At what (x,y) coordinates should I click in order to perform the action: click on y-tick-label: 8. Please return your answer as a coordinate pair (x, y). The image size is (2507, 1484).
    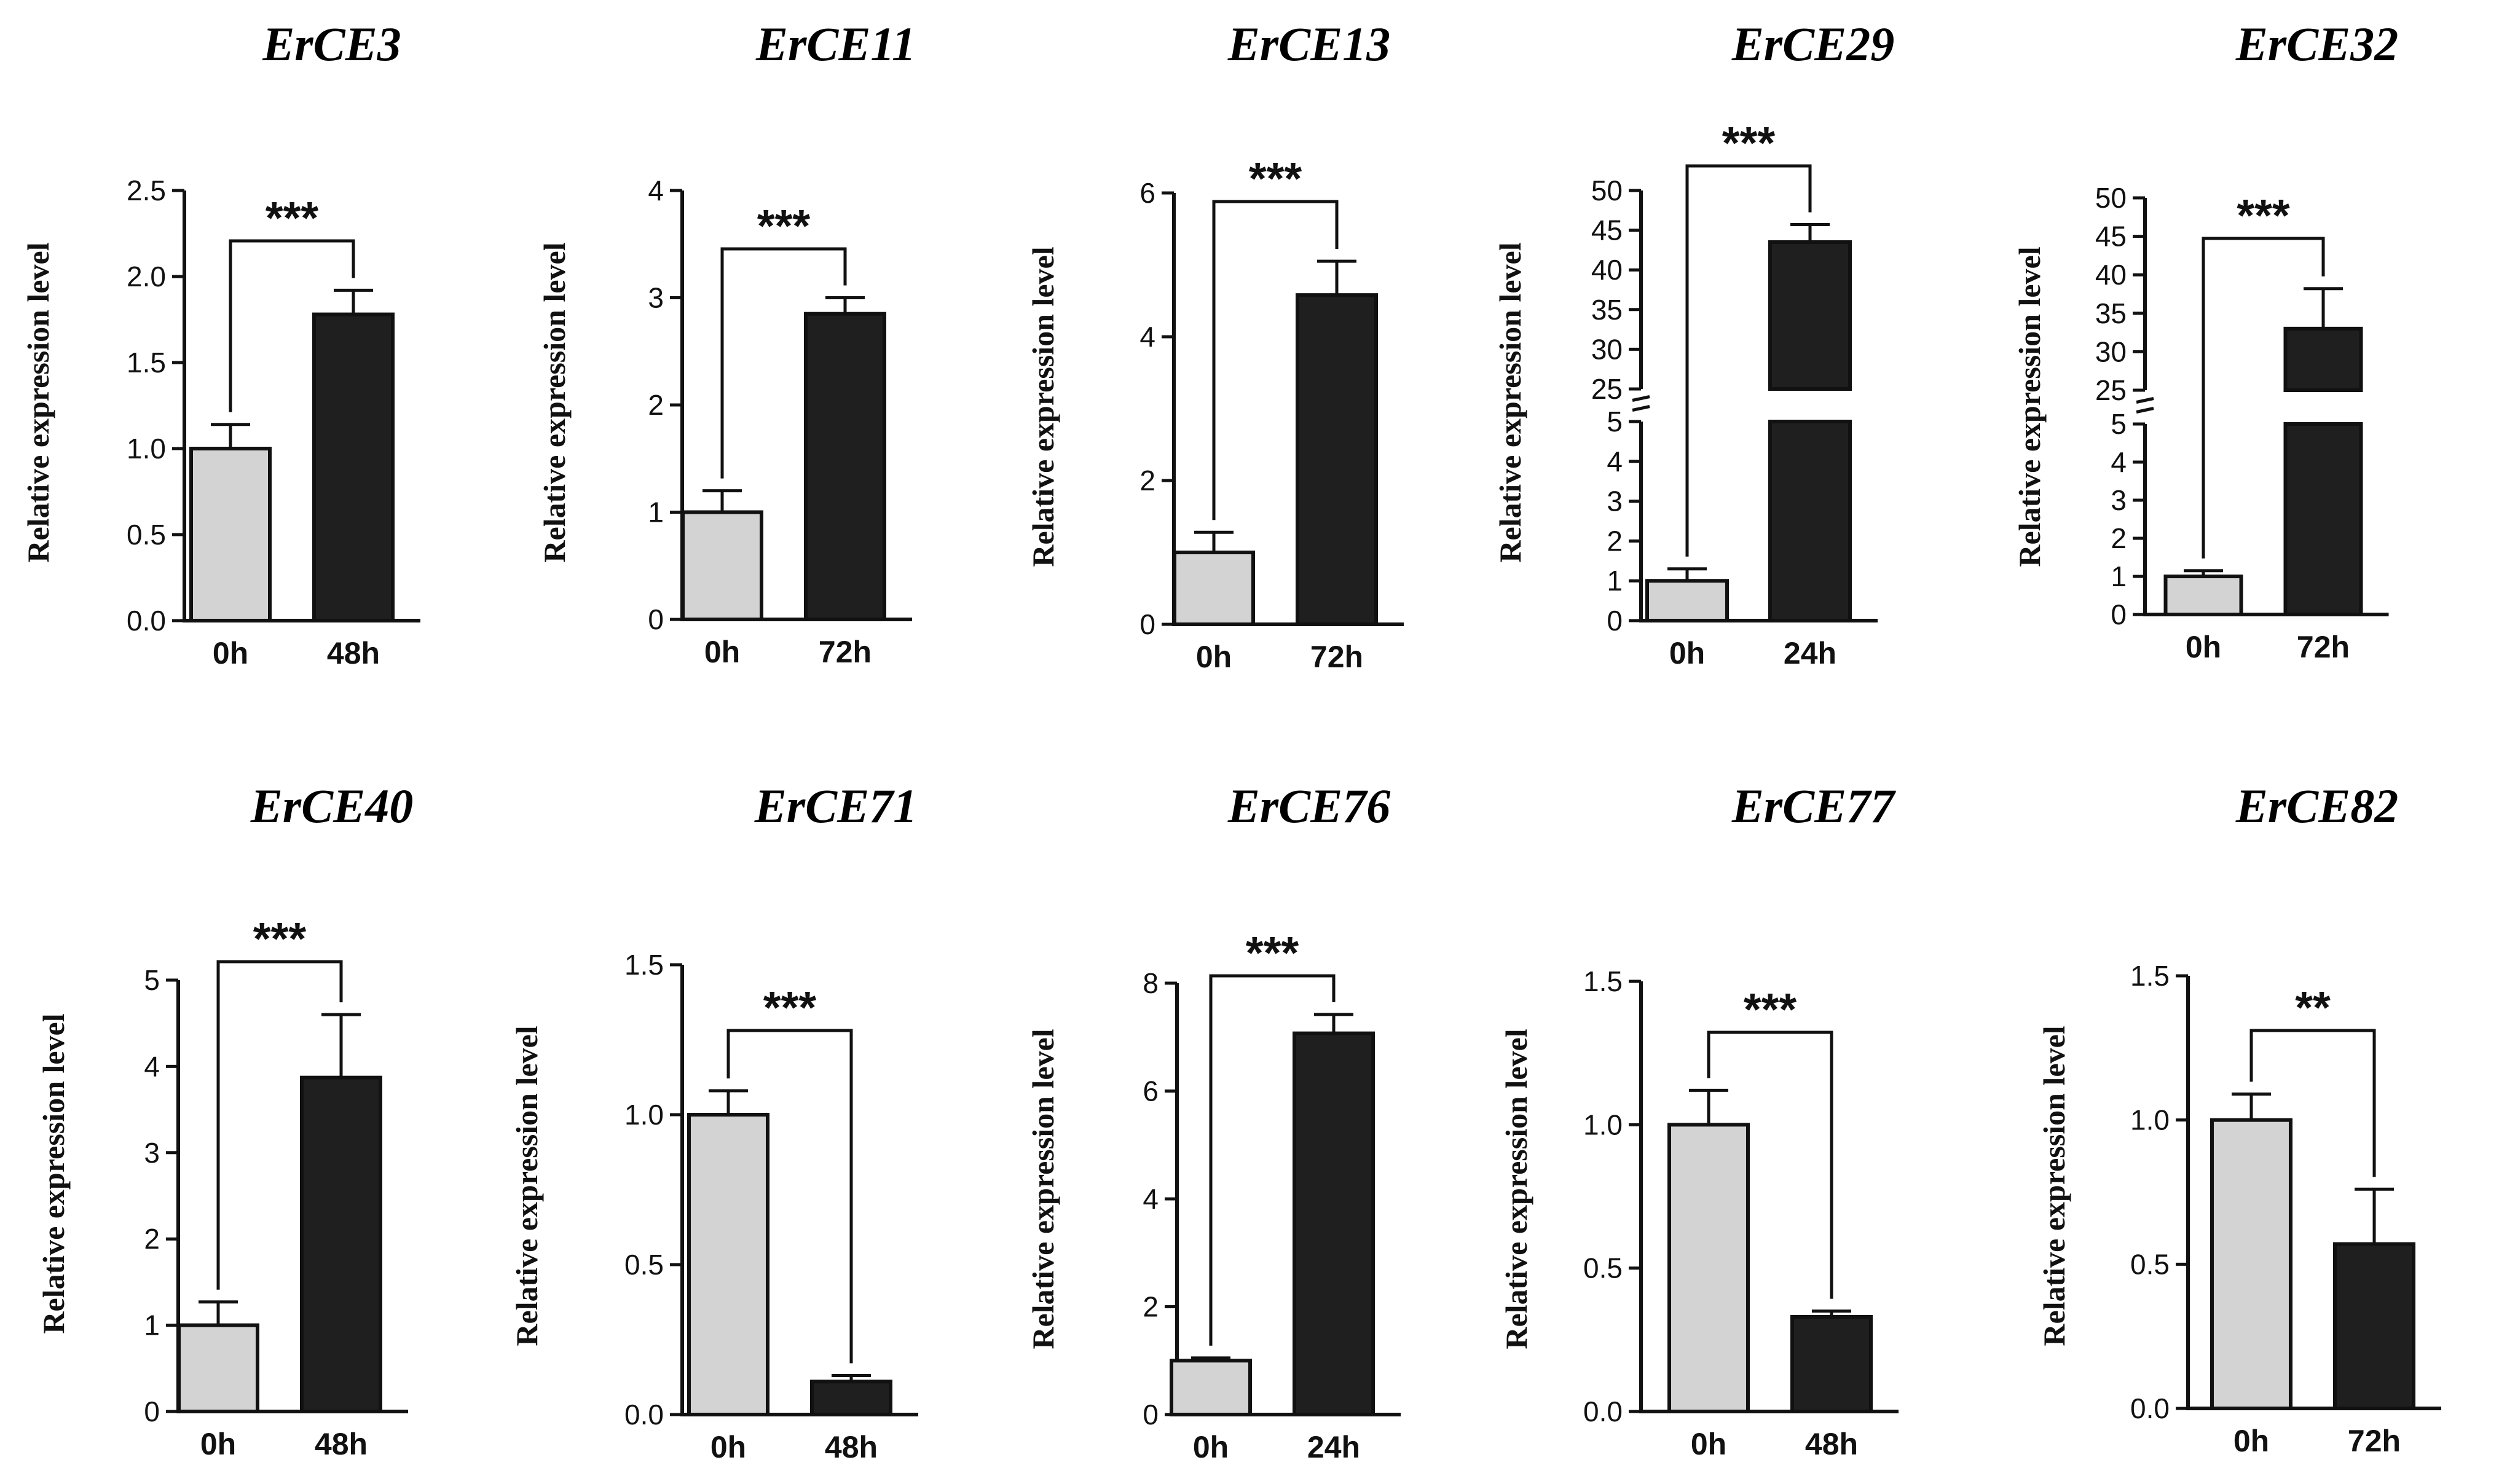
    Looking at the image, I should click on (1151, 983).